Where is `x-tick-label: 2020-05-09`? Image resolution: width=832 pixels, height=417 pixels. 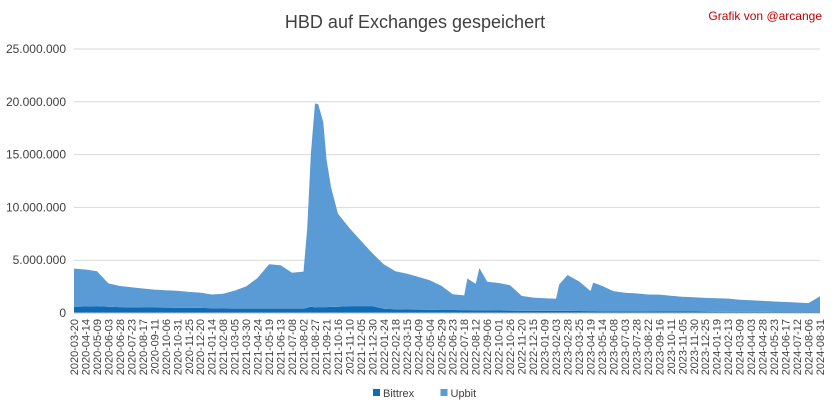 x-tick-label: 2020-05-09 is located at coordinates (98, 347).